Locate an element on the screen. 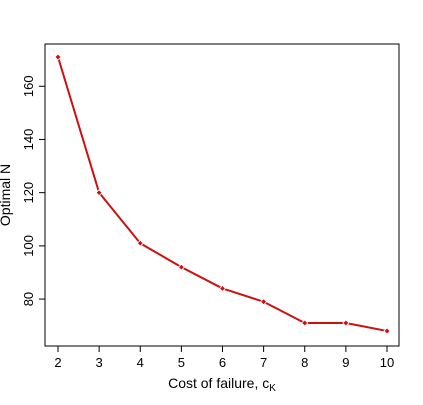 Image resolution: width=423 pixels, height=405 pixels. y-axis: 80 100 120 140 160 is located at coordinates (33, 190).